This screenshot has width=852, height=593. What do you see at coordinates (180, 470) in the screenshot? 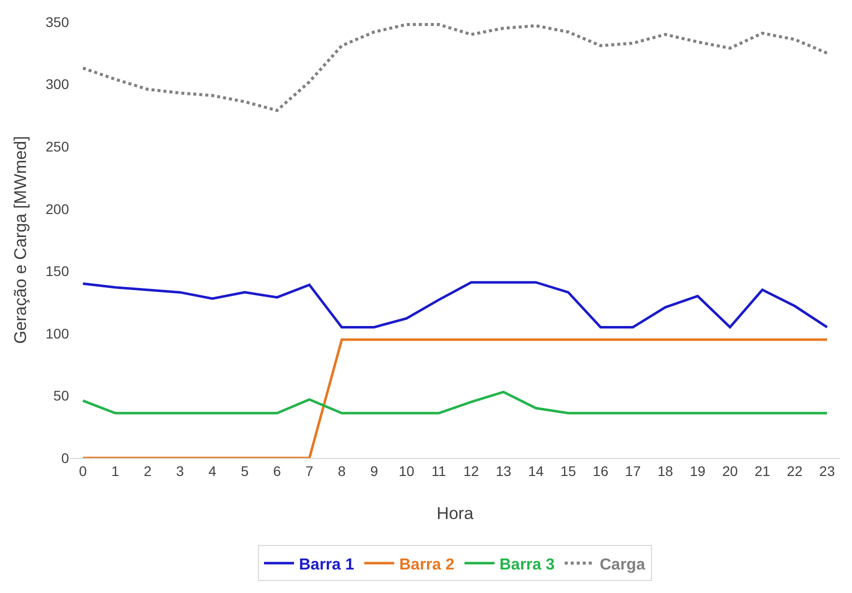
I see `x-tick-label: 3` at bounding box center [180, 470].